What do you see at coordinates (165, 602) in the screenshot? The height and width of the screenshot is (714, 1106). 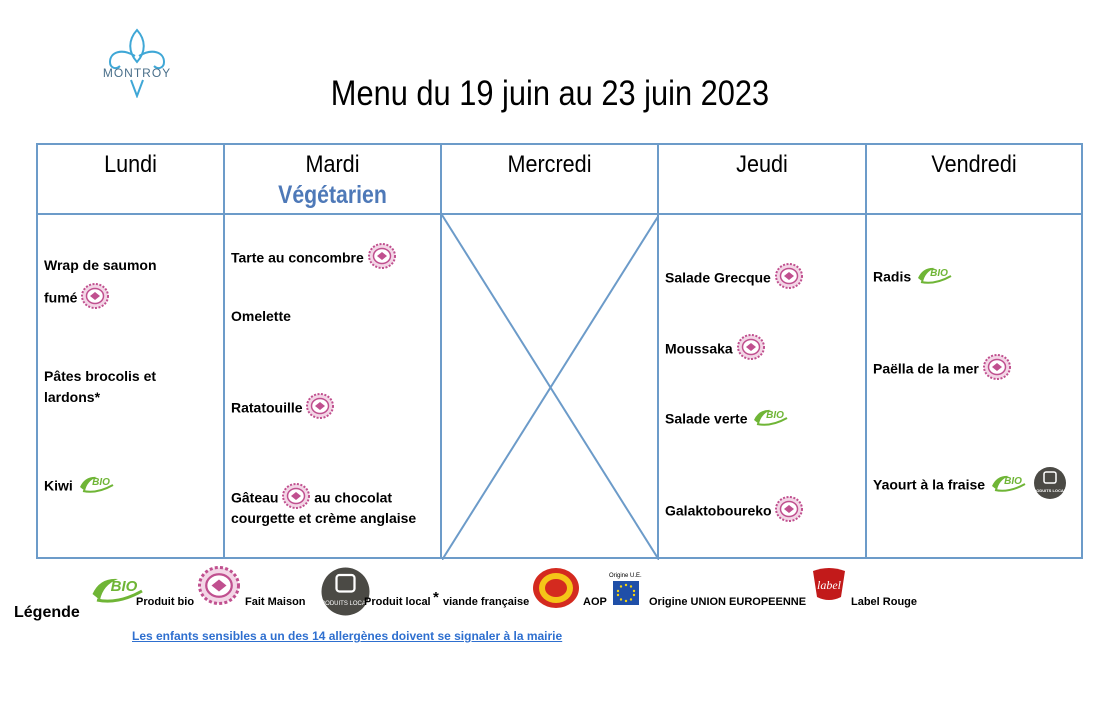 I see `legend-bio: Produit bio` at bounding box center [165, 602].